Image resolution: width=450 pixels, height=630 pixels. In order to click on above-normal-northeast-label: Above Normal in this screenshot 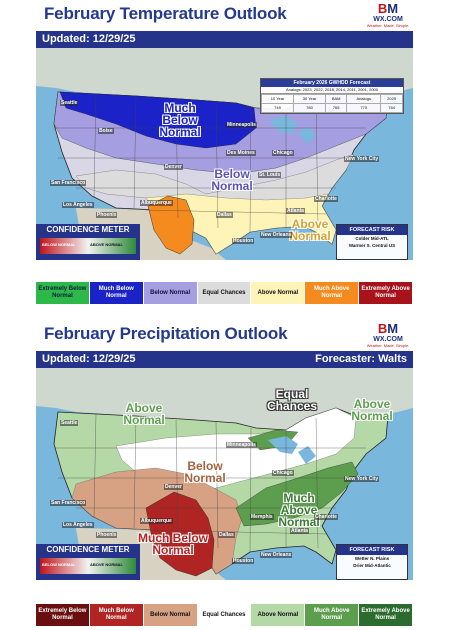, I will do `click(372, 410)`.